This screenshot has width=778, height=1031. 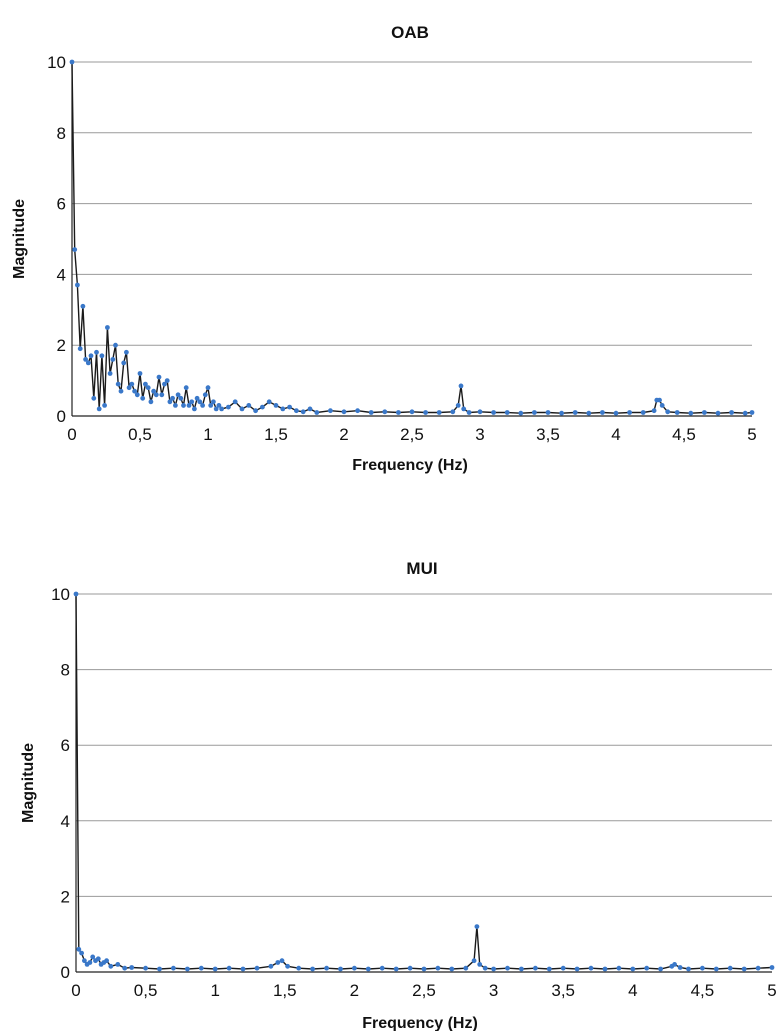 I want to click on y-tick-label: 4, so click(x=61, y=274).